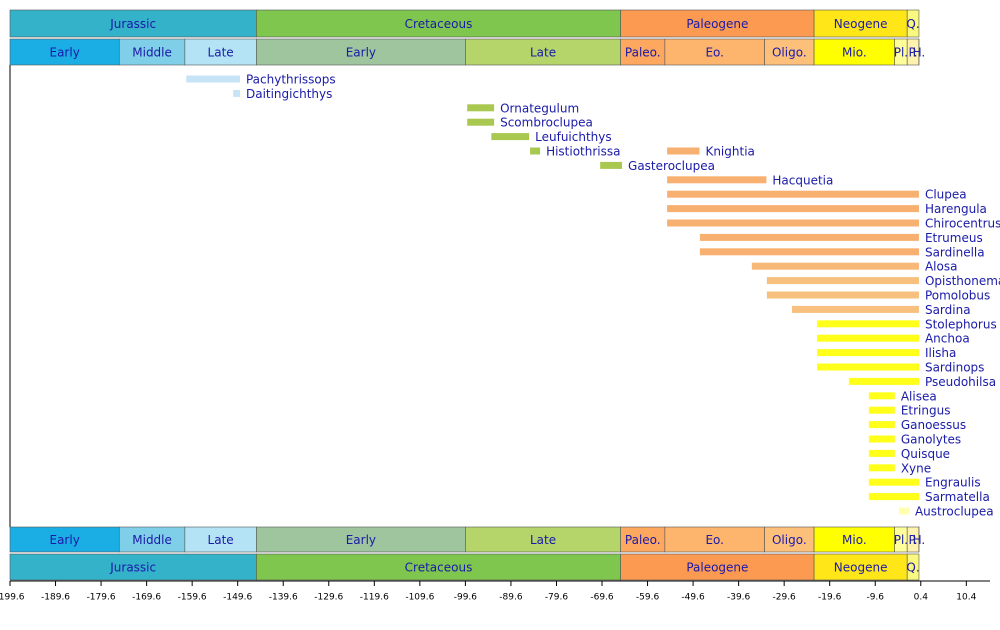  I want to click on taxon-label: Xyne, so click(916, 468).